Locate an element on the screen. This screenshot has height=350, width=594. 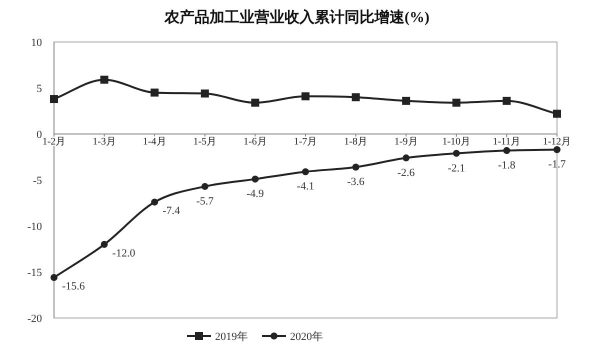
x-tick-label: 1-2月 is located at coordinates (54, 142).